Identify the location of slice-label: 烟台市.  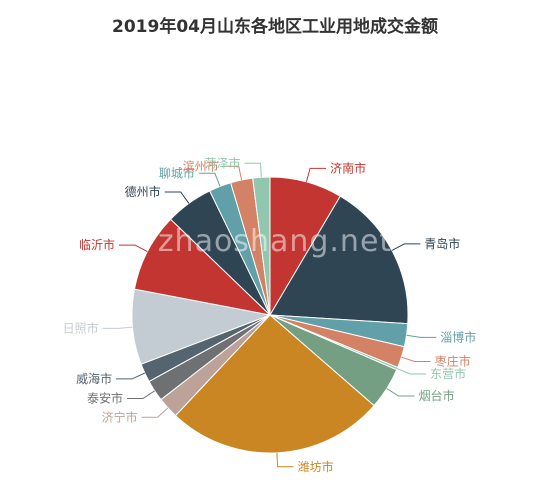
(437, 395).